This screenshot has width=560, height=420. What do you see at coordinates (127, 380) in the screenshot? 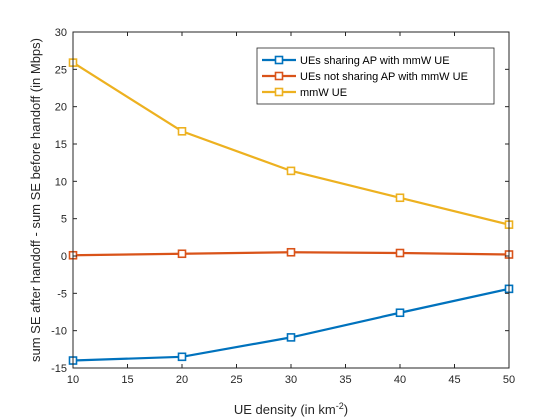
I see `x-tick-label: 15` at bounding box center [127, 380].